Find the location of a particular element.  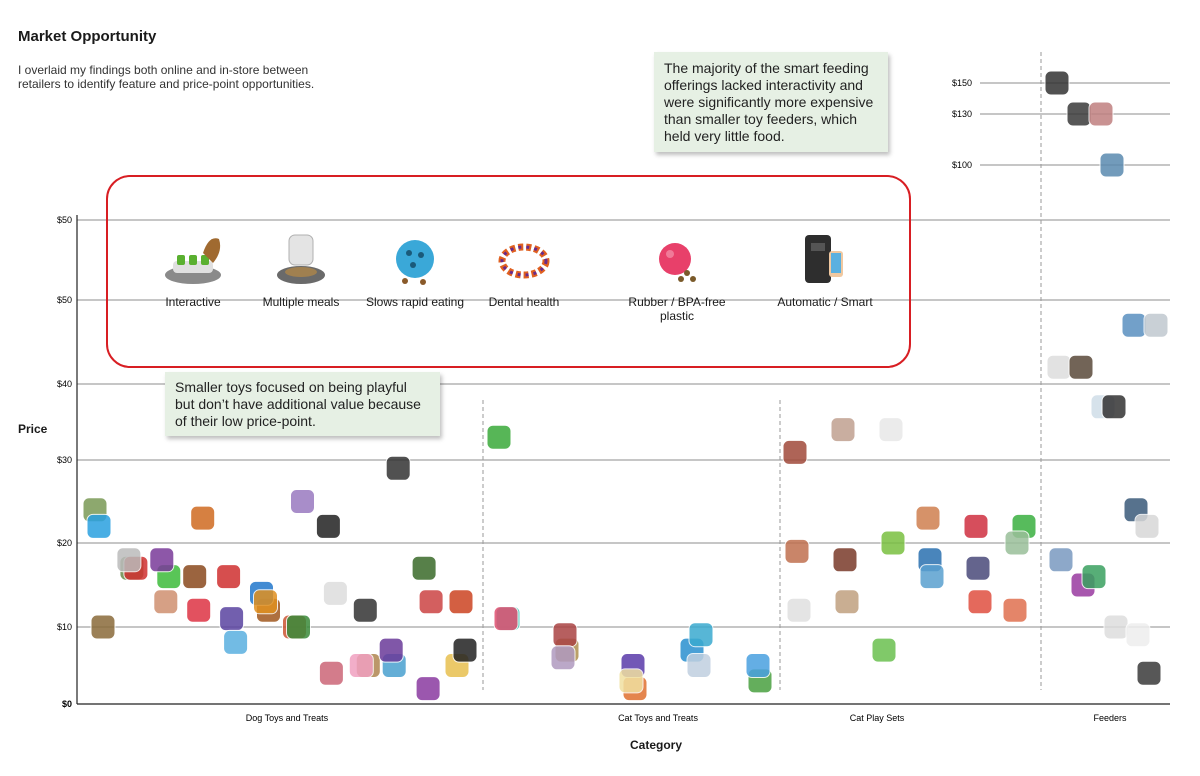

interactive-feeder-icon is located at coordinates (193, 260).